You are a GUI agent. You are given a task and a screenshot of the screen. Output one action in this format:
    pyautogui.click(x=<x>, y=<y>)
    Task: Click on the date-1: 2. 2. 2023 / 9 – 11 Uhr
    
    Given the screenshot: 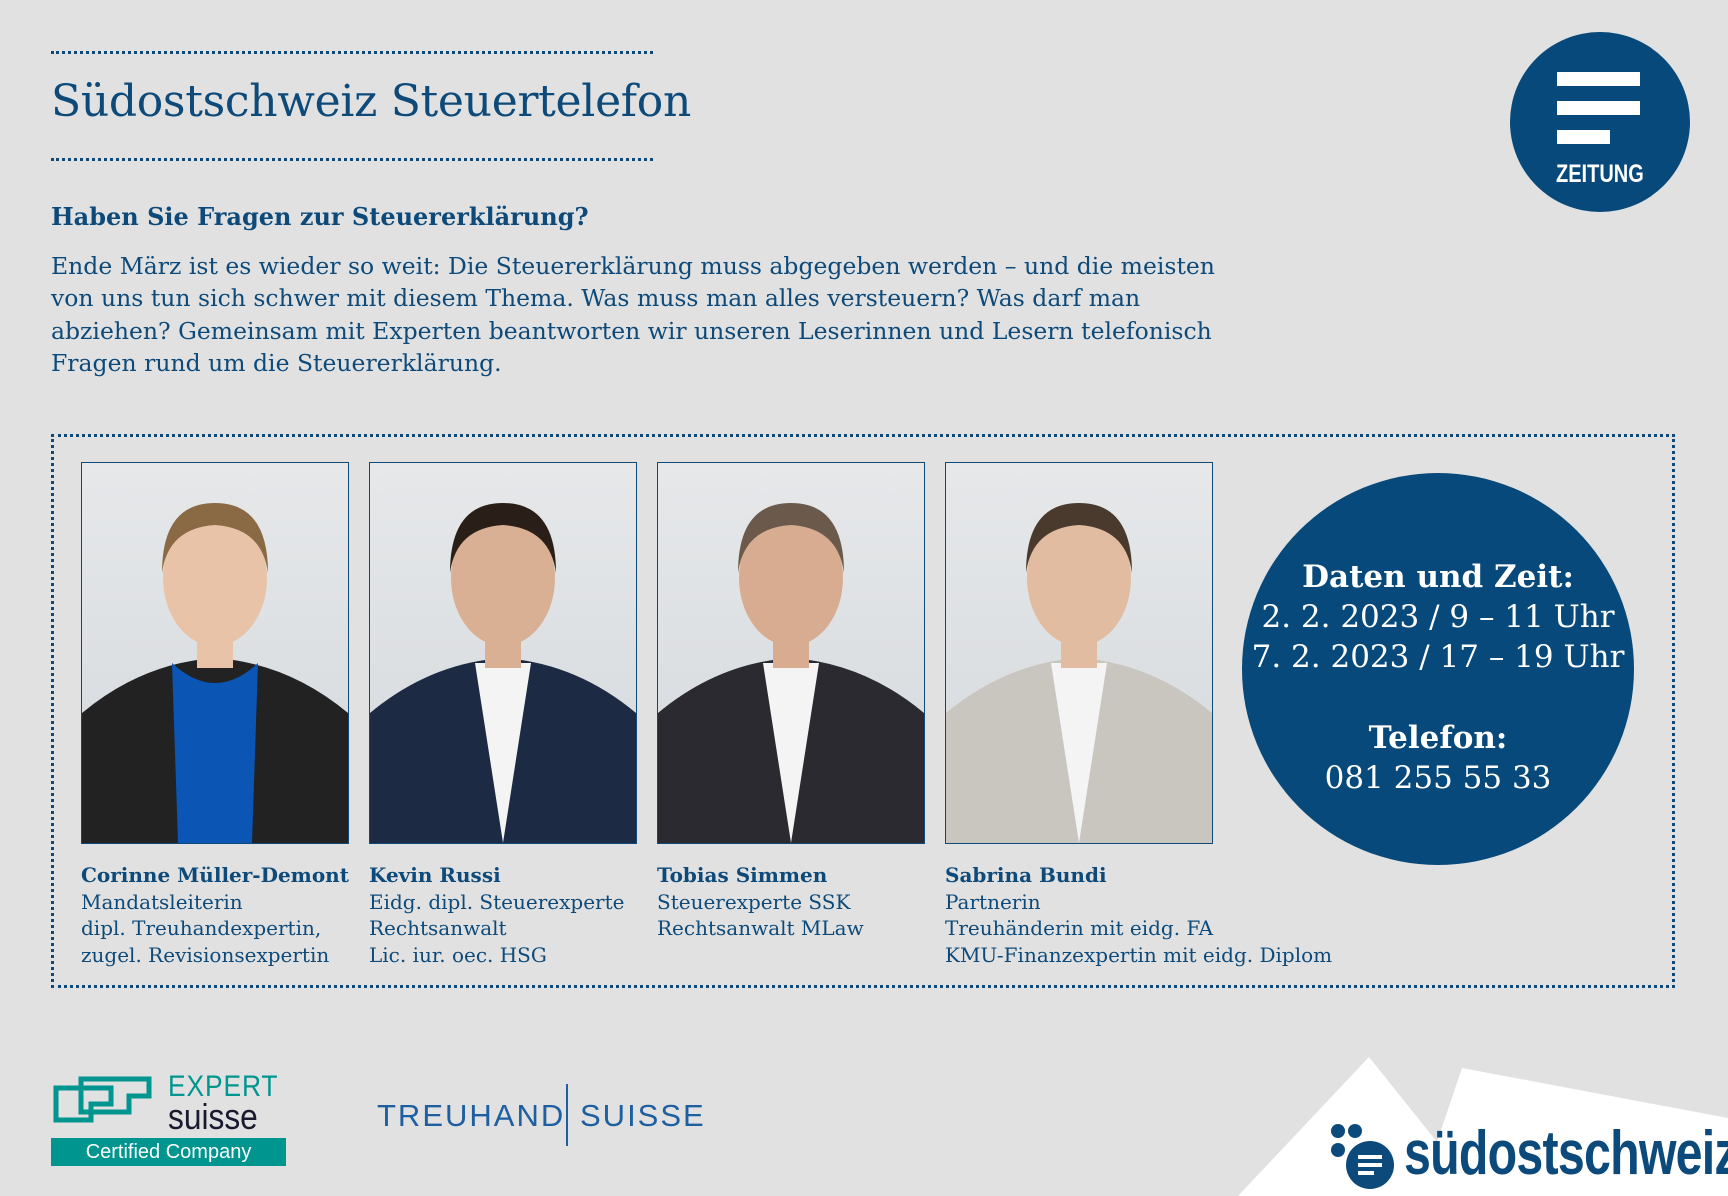 What is the action you would take?
    pyautogui.click(x=1438, y=617)
    